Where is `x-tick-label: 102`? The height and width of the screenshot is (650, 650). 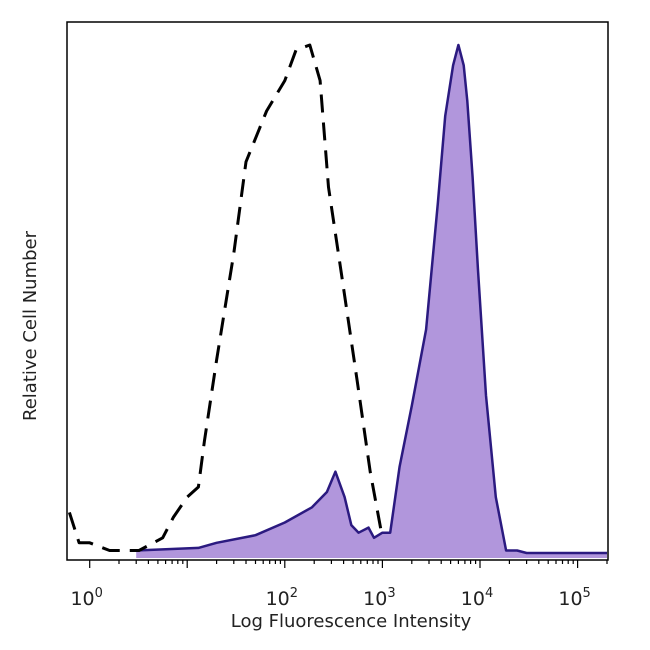 x-tick-label: 102 is located at coordinates (282, 598).